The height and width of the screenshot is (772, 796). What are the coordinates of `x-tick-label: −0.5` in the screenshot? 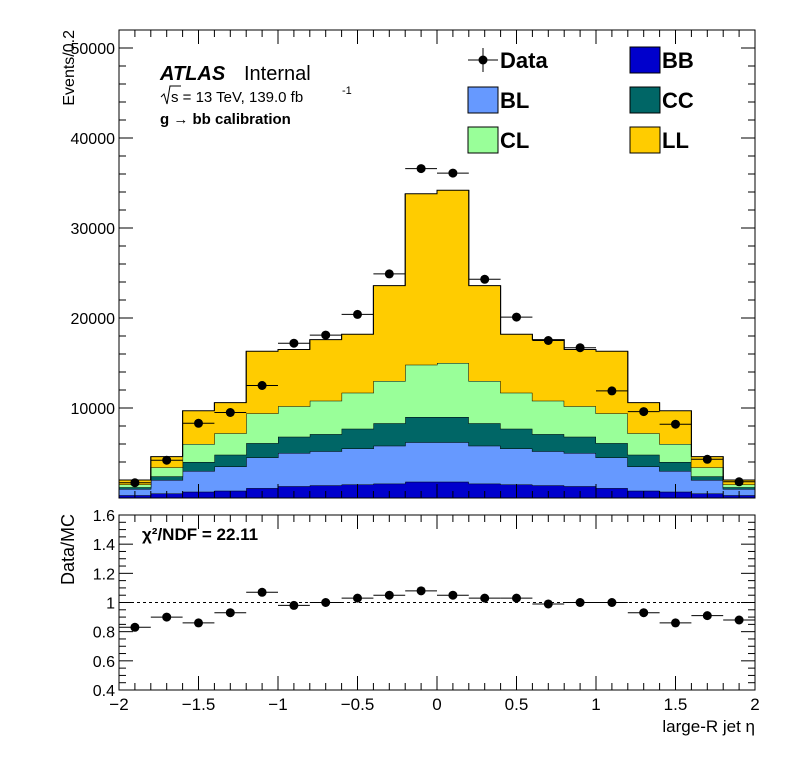 It's located at (358, 704).